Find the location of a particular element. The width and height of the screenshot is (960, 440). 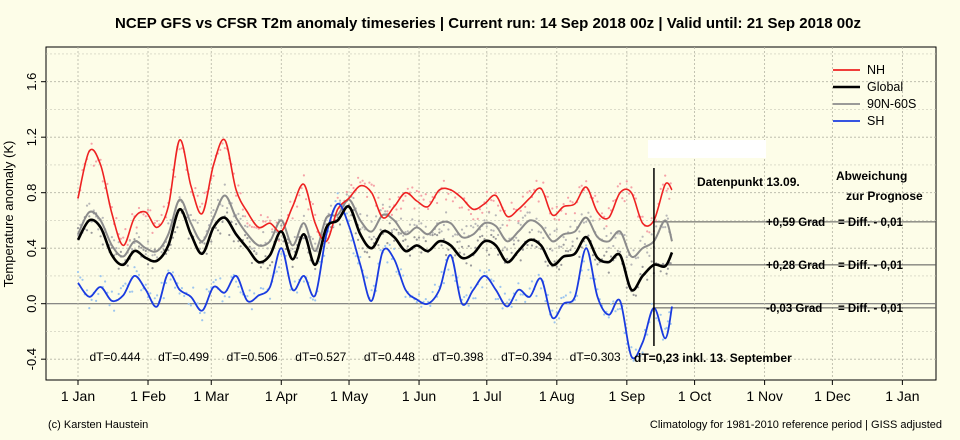

y-tick-label: 0.4 is located at coordinates (31, 248).